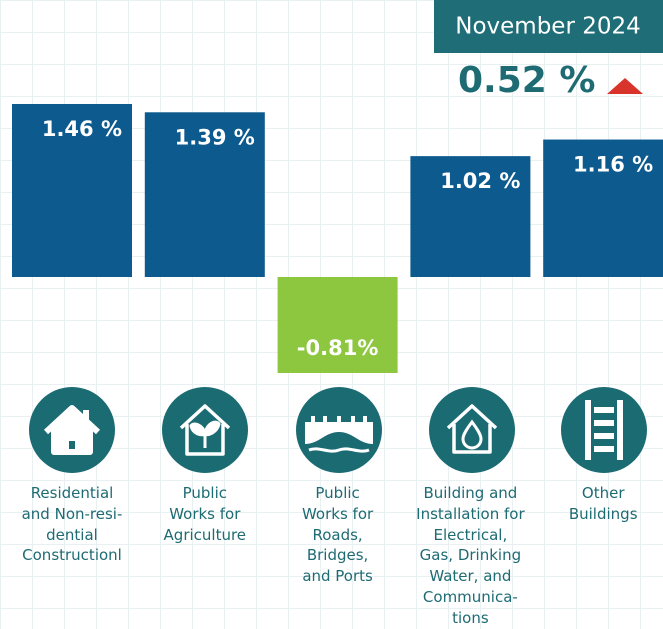 The height and width of the screenshot is (629, 663). I want to click on period: November 2024, so click(548, 27).